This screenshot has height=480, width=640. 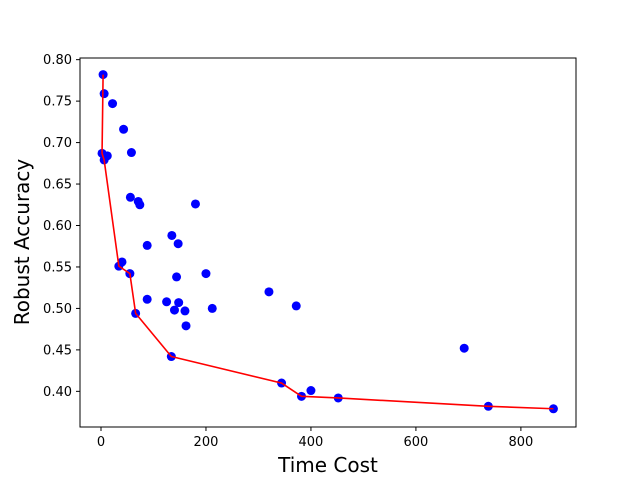 I want to click on x-tick-label: 800, so click(x=520, y=442).